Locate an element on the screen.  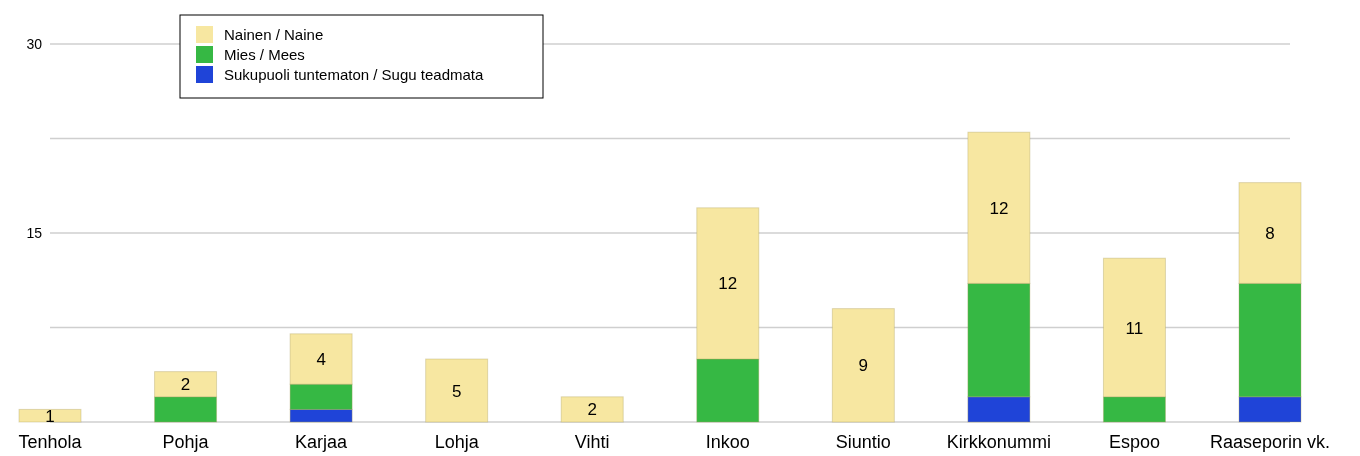
data-label: 4 is located at coordinates (321, 359).